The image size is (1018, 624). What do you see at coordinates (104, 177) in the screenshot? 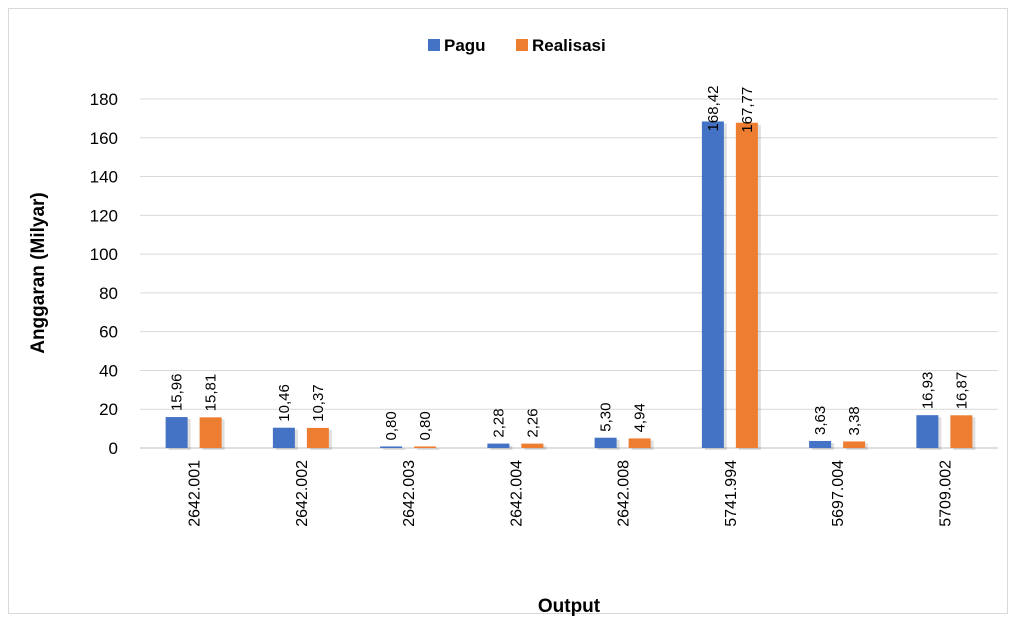
I see `y-tick-label: 140` at bounding box center [104, 177].